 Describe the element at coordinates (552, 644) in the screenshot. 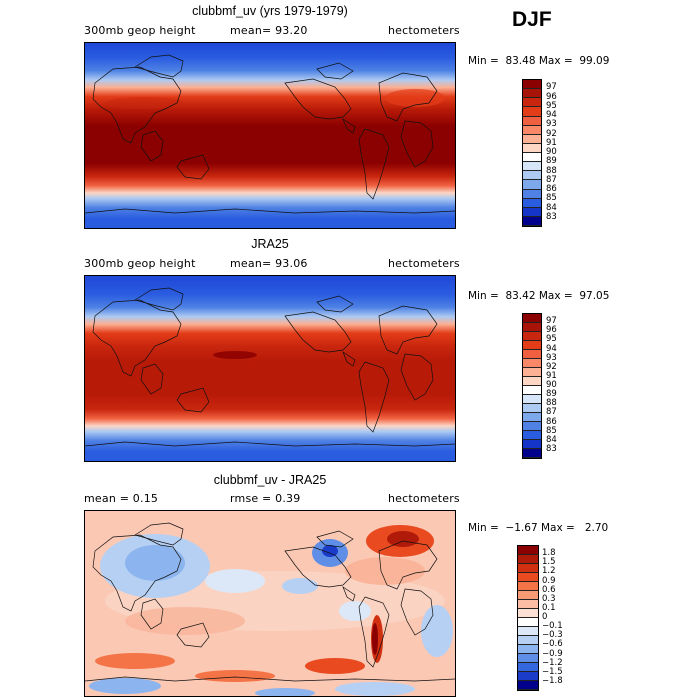

I see `colorbar-tick-label: −0.6` at that location.